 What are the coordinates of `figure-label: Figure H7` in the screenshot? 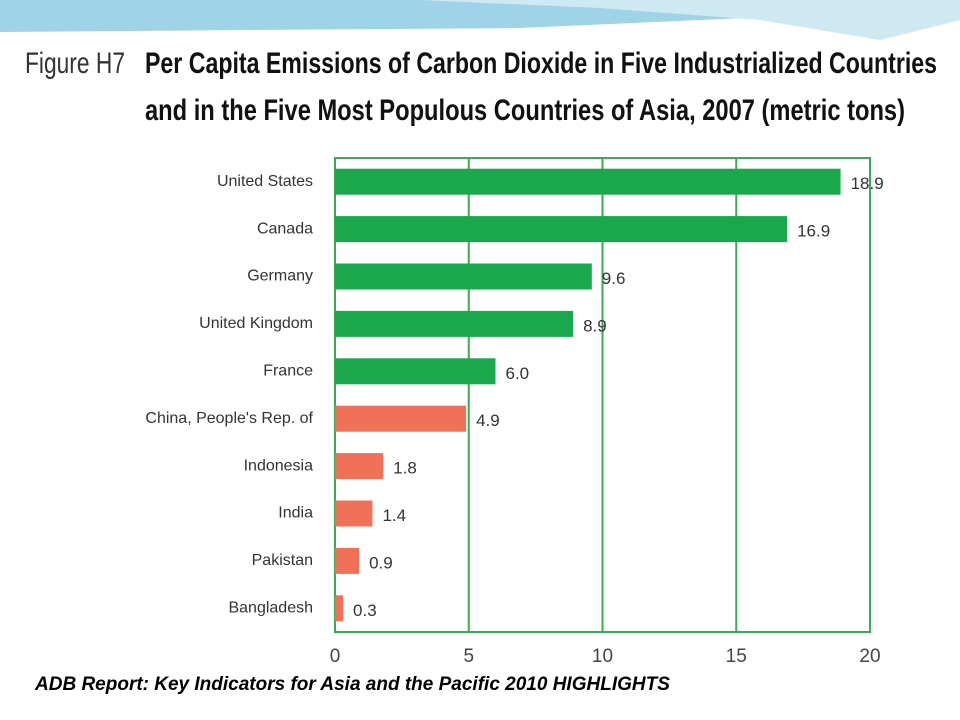 It's located at (75, 63).